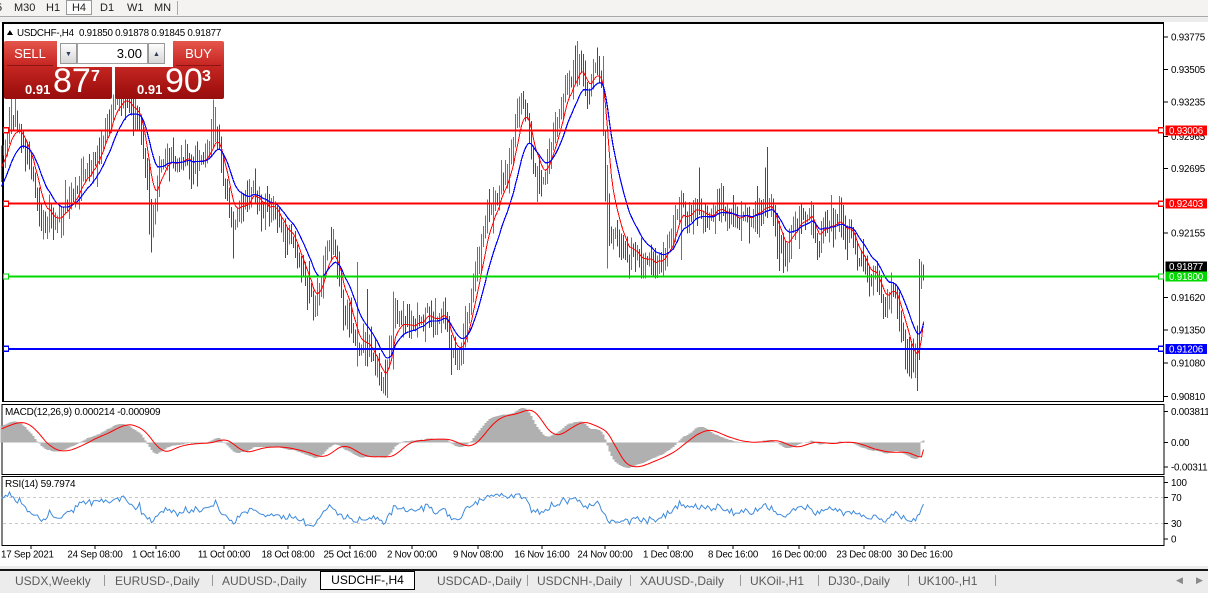 This screenshot has width=1208, height=593. I want to click on svg-text: 9 Nov 08:00, so click(478, 555).